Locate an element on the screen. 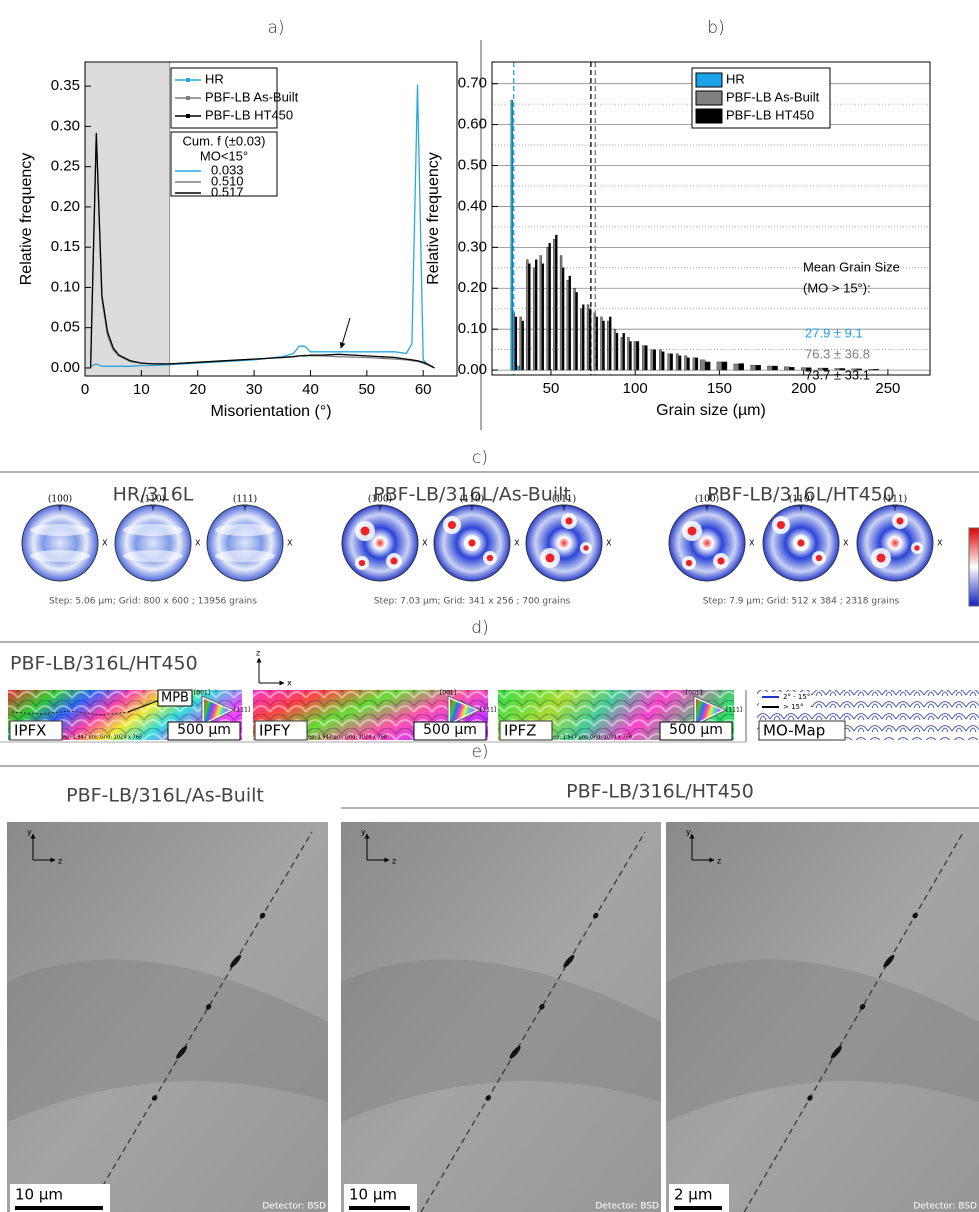  bse-image is located at coordinates (822, 1017).